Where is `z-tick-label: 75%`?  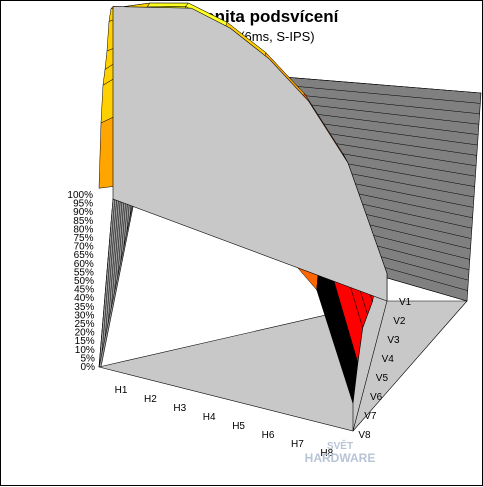
z-tick-label: 75% is located at coordinates (83, 238).